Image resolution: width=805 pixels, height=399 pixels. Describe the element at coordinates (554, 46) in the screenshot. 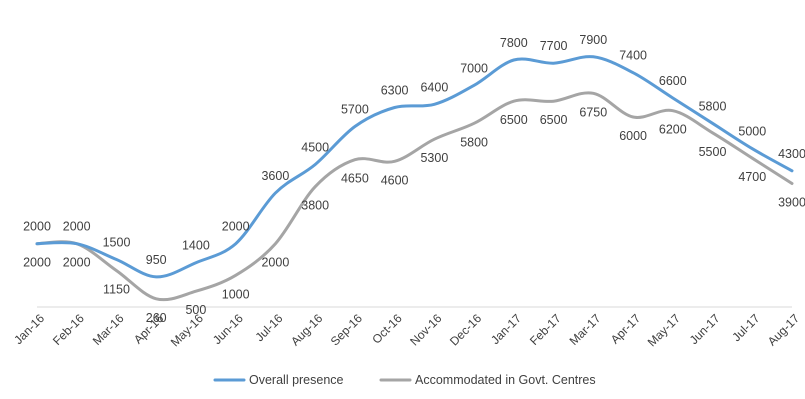

I see `data-label-overall: 7700` at that location.